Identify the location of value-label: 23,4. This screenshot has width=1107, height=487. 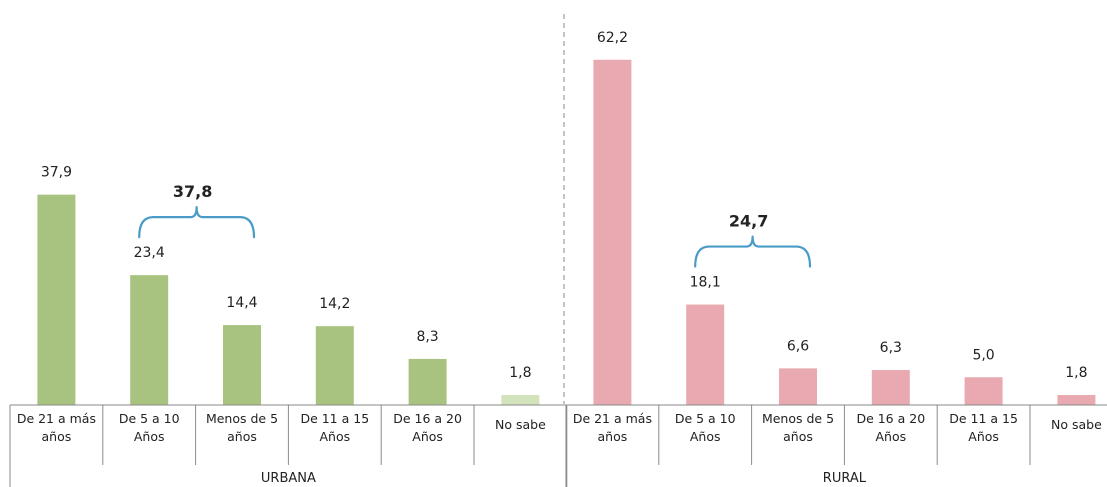
(149, 253).